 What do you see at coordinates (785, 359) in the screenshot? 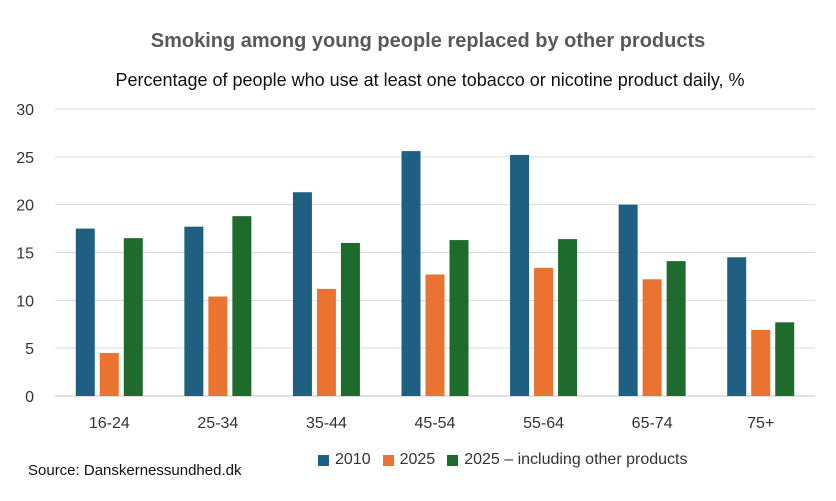
I see `bar-2025-including-other-products-75+` at bounding box center [785, 359].